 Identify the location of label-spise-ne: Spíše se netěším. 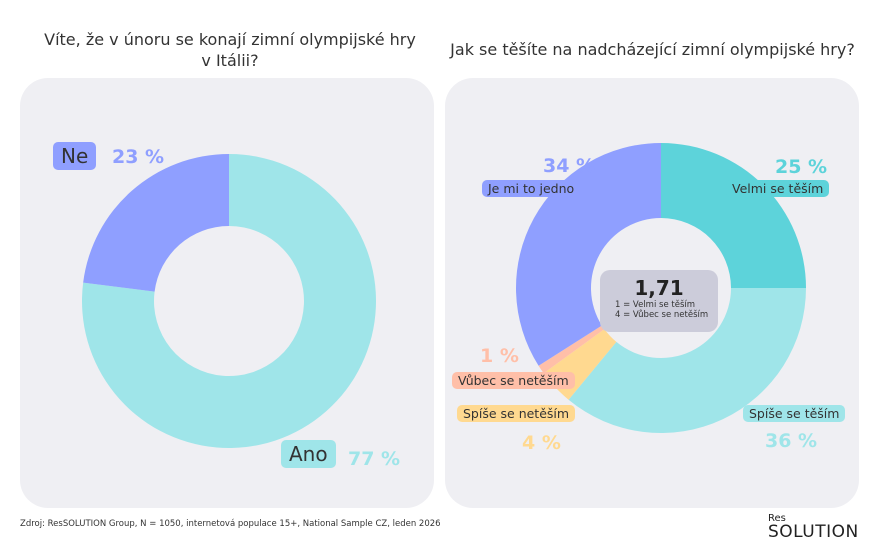
(516, 413).